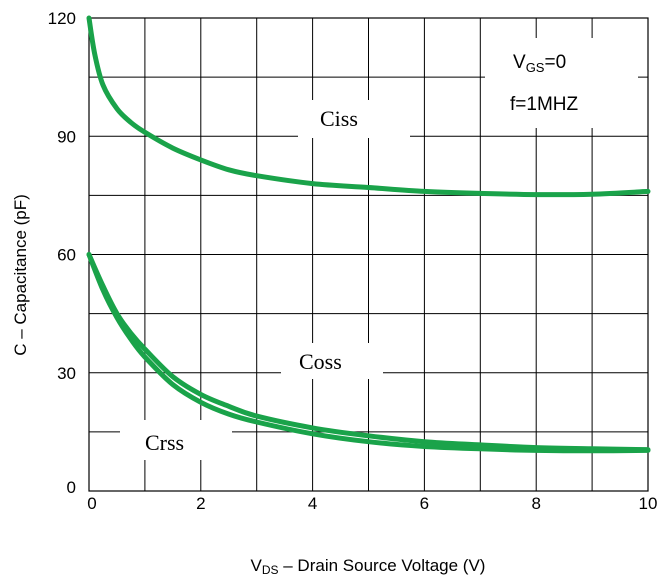  Describe the element at coordinates (62, 18) in the screenshot. I see `y-tick-label: 120` at that location.